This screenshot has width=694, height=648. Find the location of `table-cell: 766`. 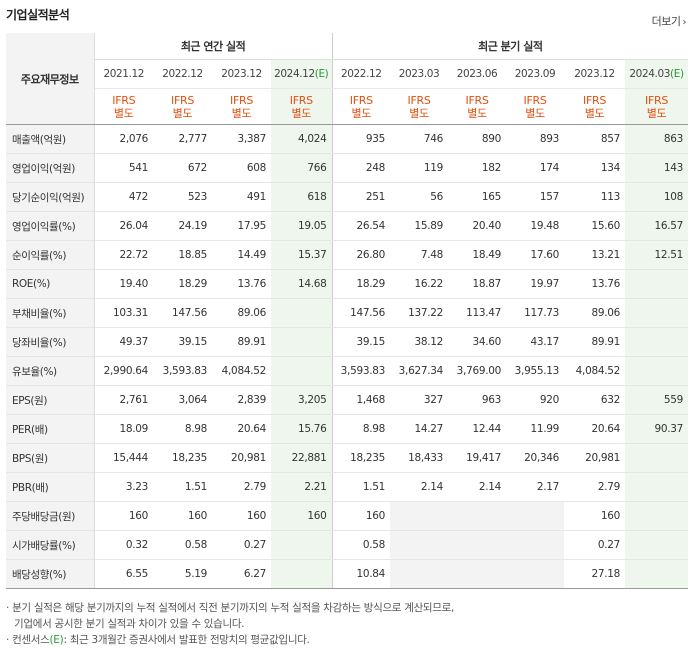

table-cell: 766 is located at coordinates (302, 168).